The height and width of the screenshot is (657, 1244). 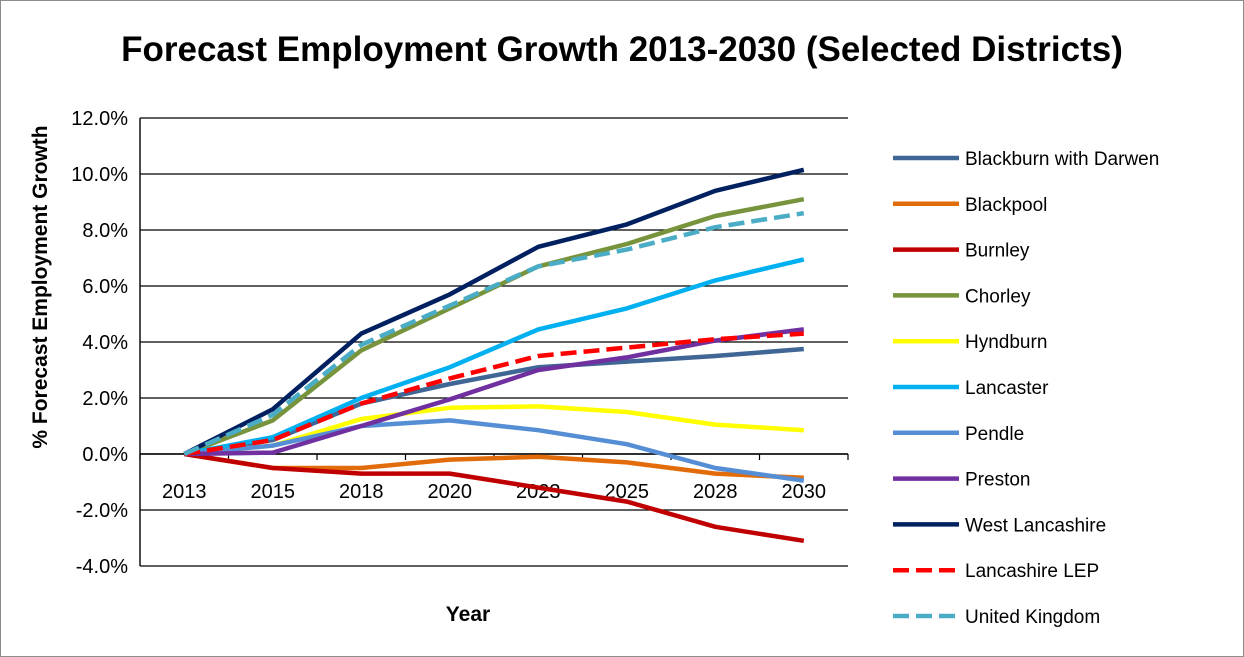 I want to click on legend-label-pendle: Pendle, so click(x=994, y=434).